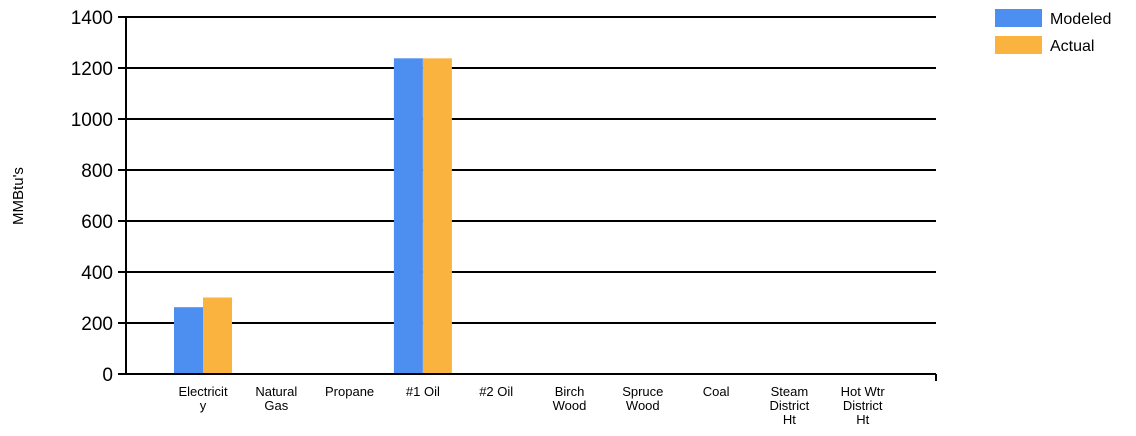 Image resolution: width=1136 pixels, height=436 pixels. I want to click on legend: Modeled Actual, so click(1053, 32).